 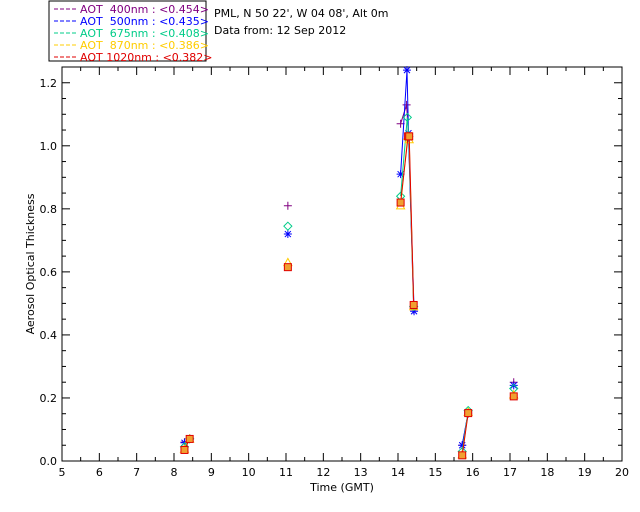 What do you see at coordinates (174, 472) in the screenshot?
I see `x-tick-label: 8` at bounding box center [174, 472].